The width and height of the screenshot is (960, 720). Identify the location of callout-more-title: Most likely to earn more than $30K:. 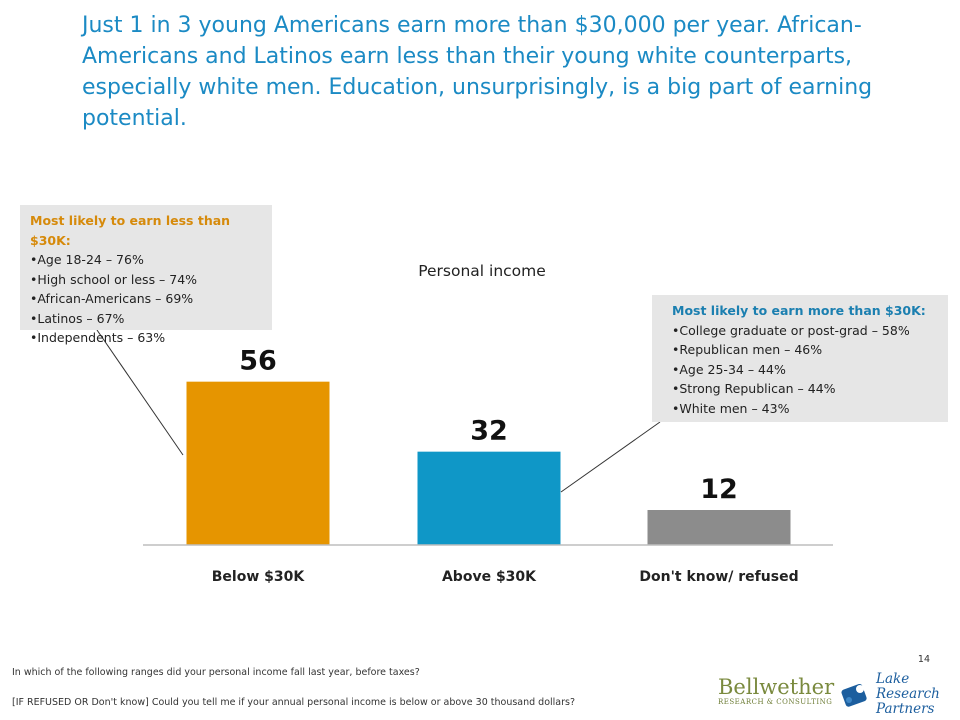
(799, 310).